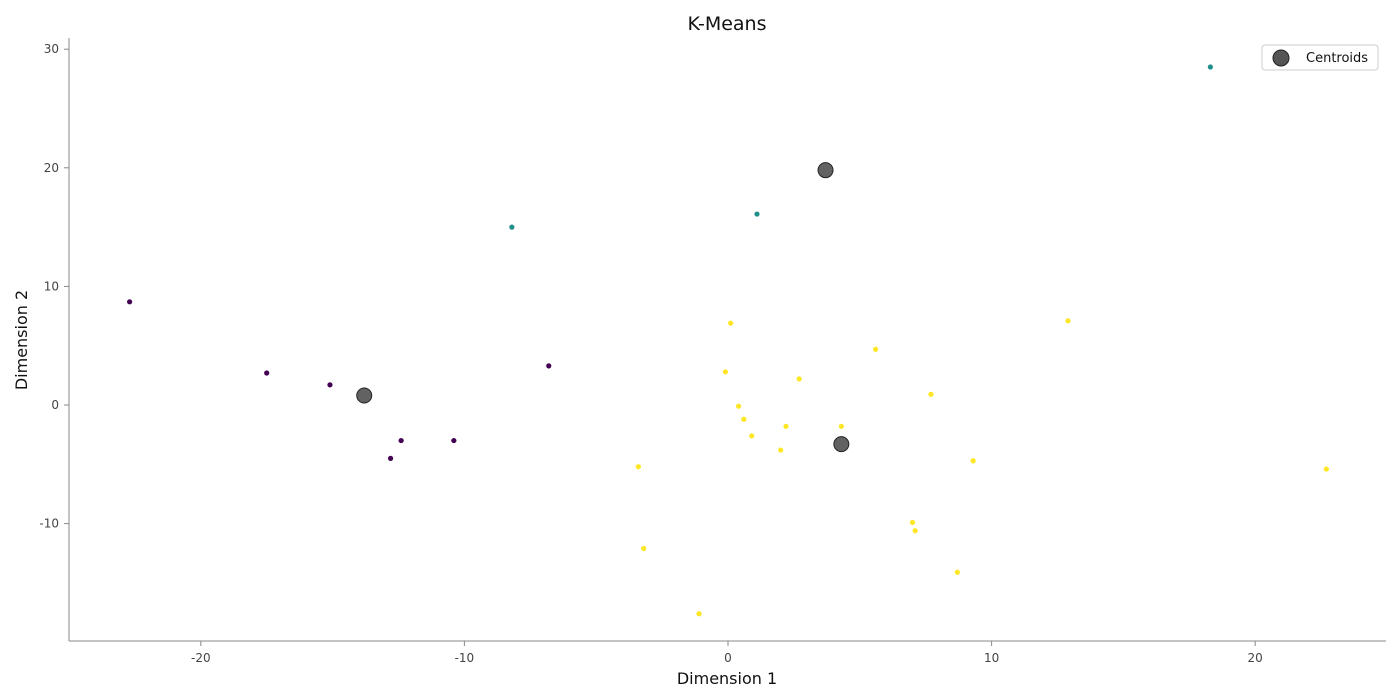 The image size is (1400, 700). What do you see at coordinates (21, 340) in the screenshot?
I see `y-axis-title: Dimension 2` at bounding box center [21, 340].